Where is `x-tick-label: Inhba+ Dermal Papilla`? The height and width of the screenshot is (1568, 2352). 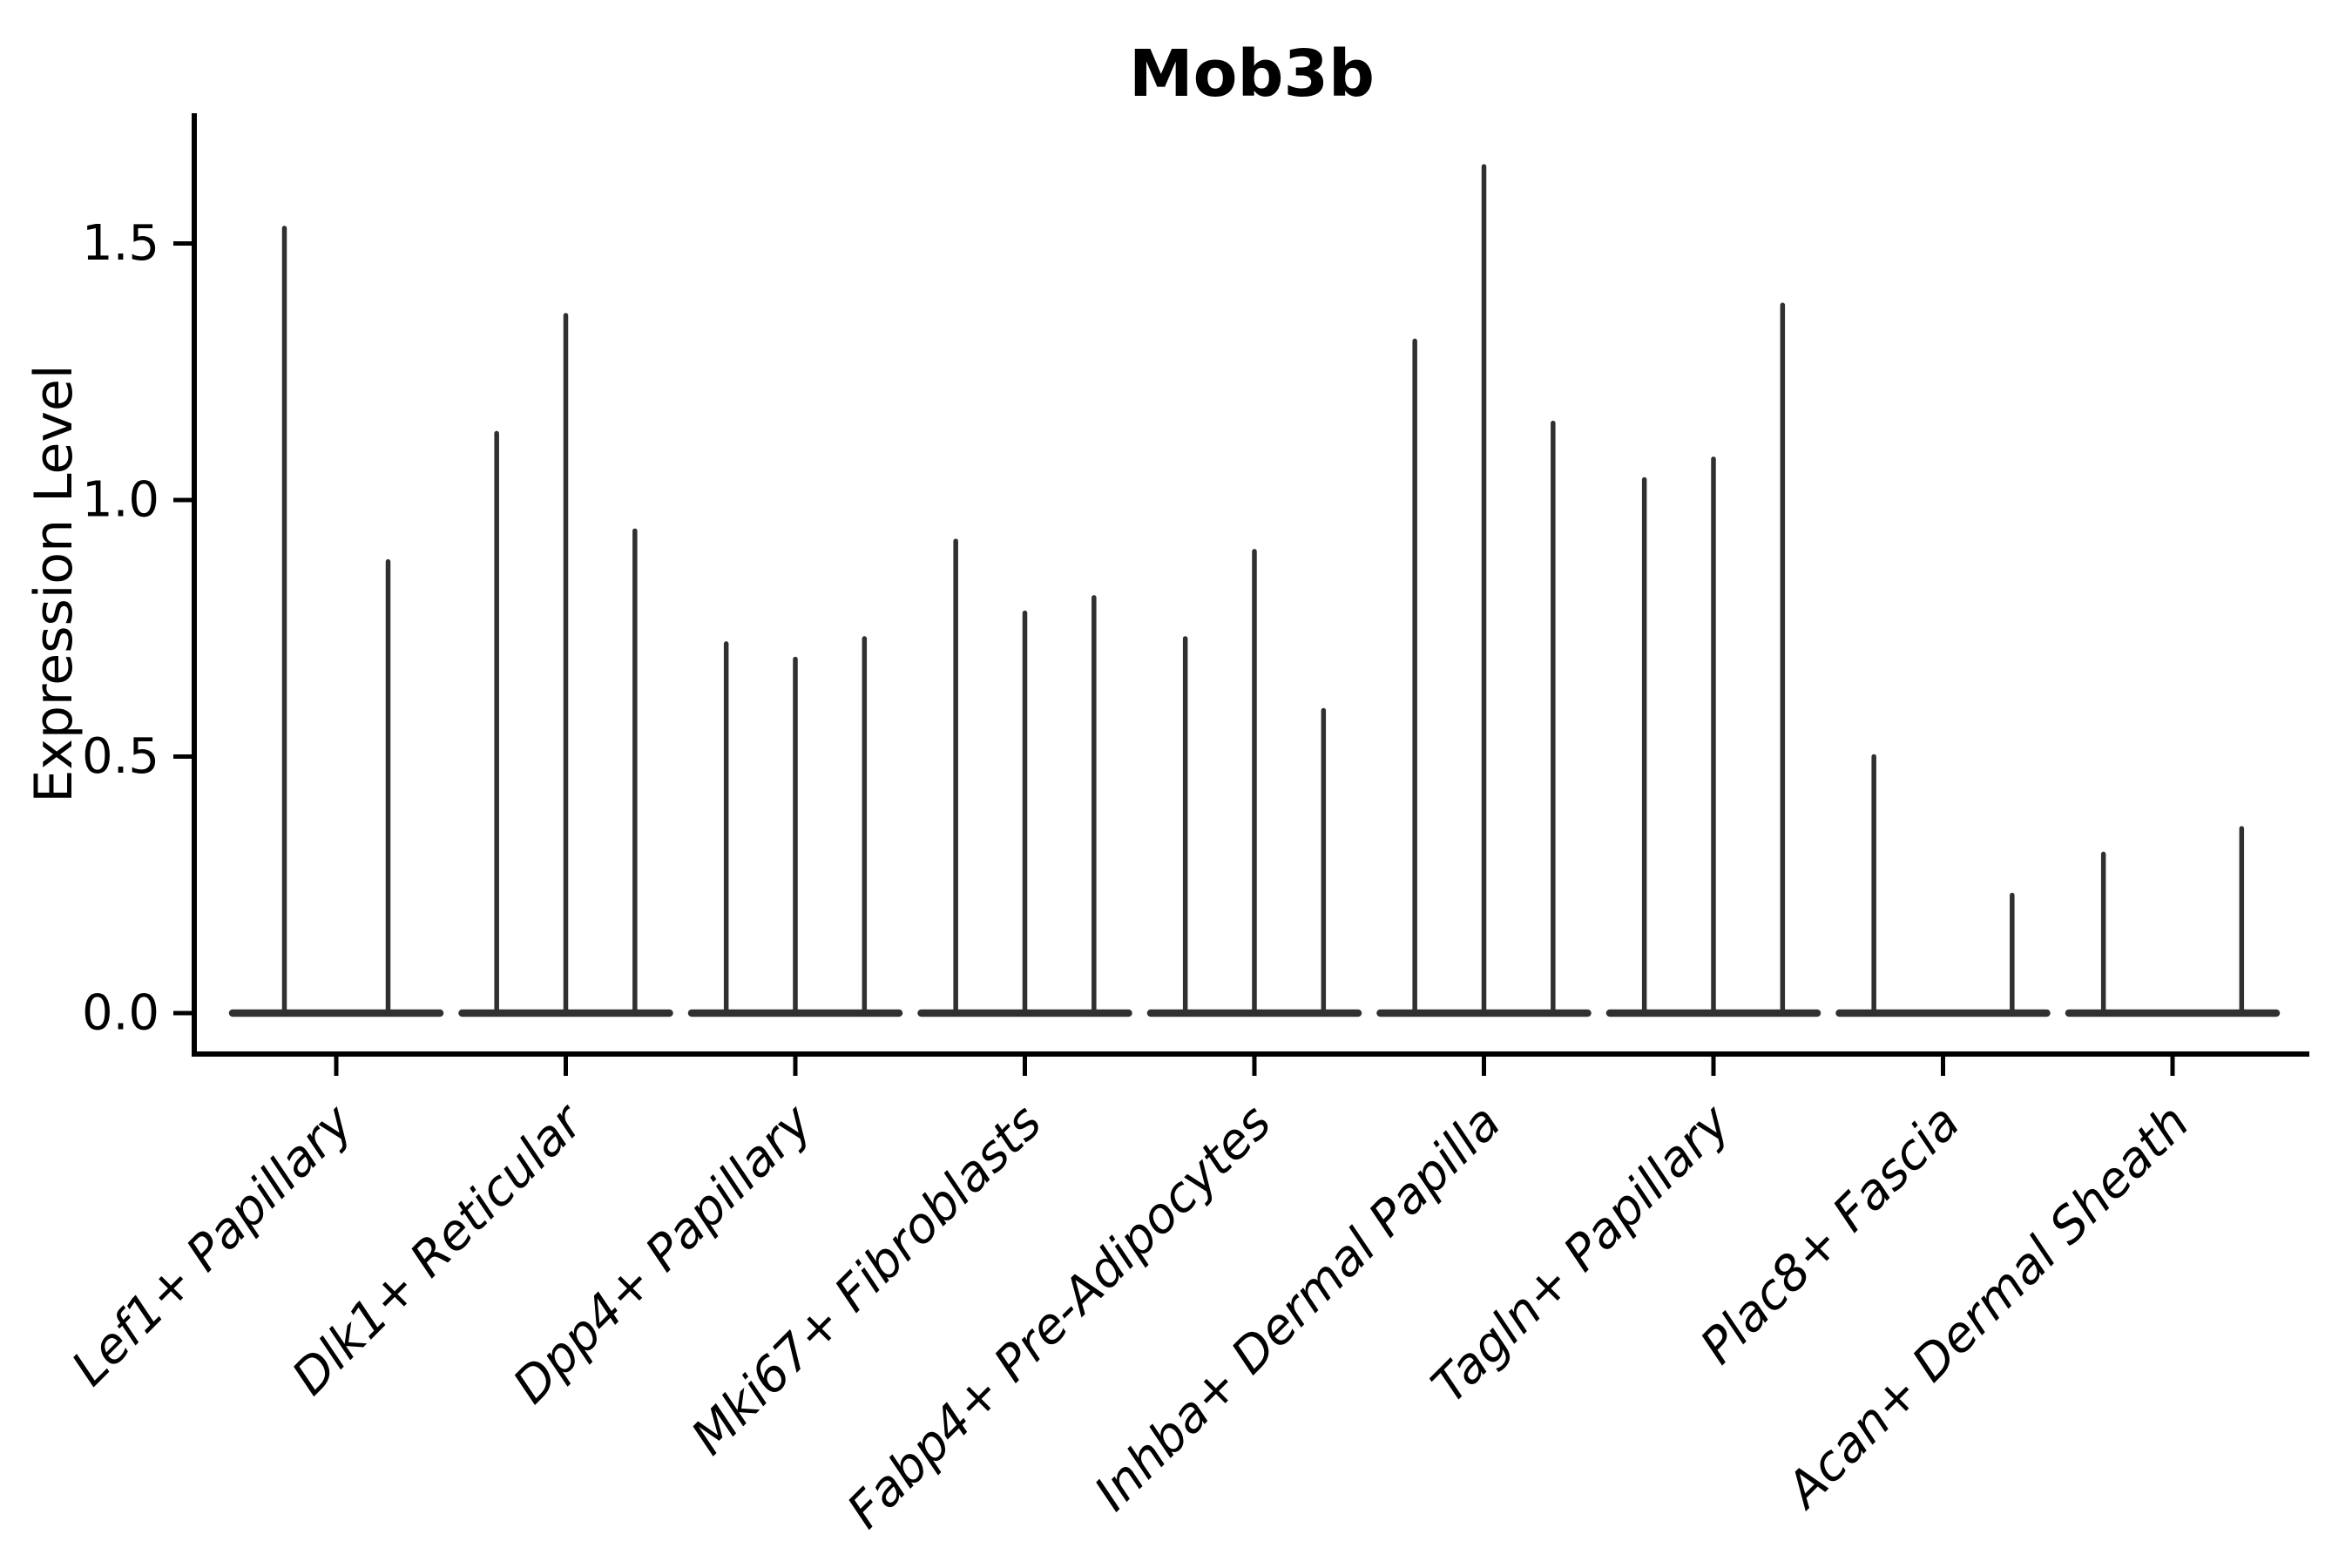
x-tick-label: Inhba+ Dermal Papilla is located at coordinates (1297, 1308).